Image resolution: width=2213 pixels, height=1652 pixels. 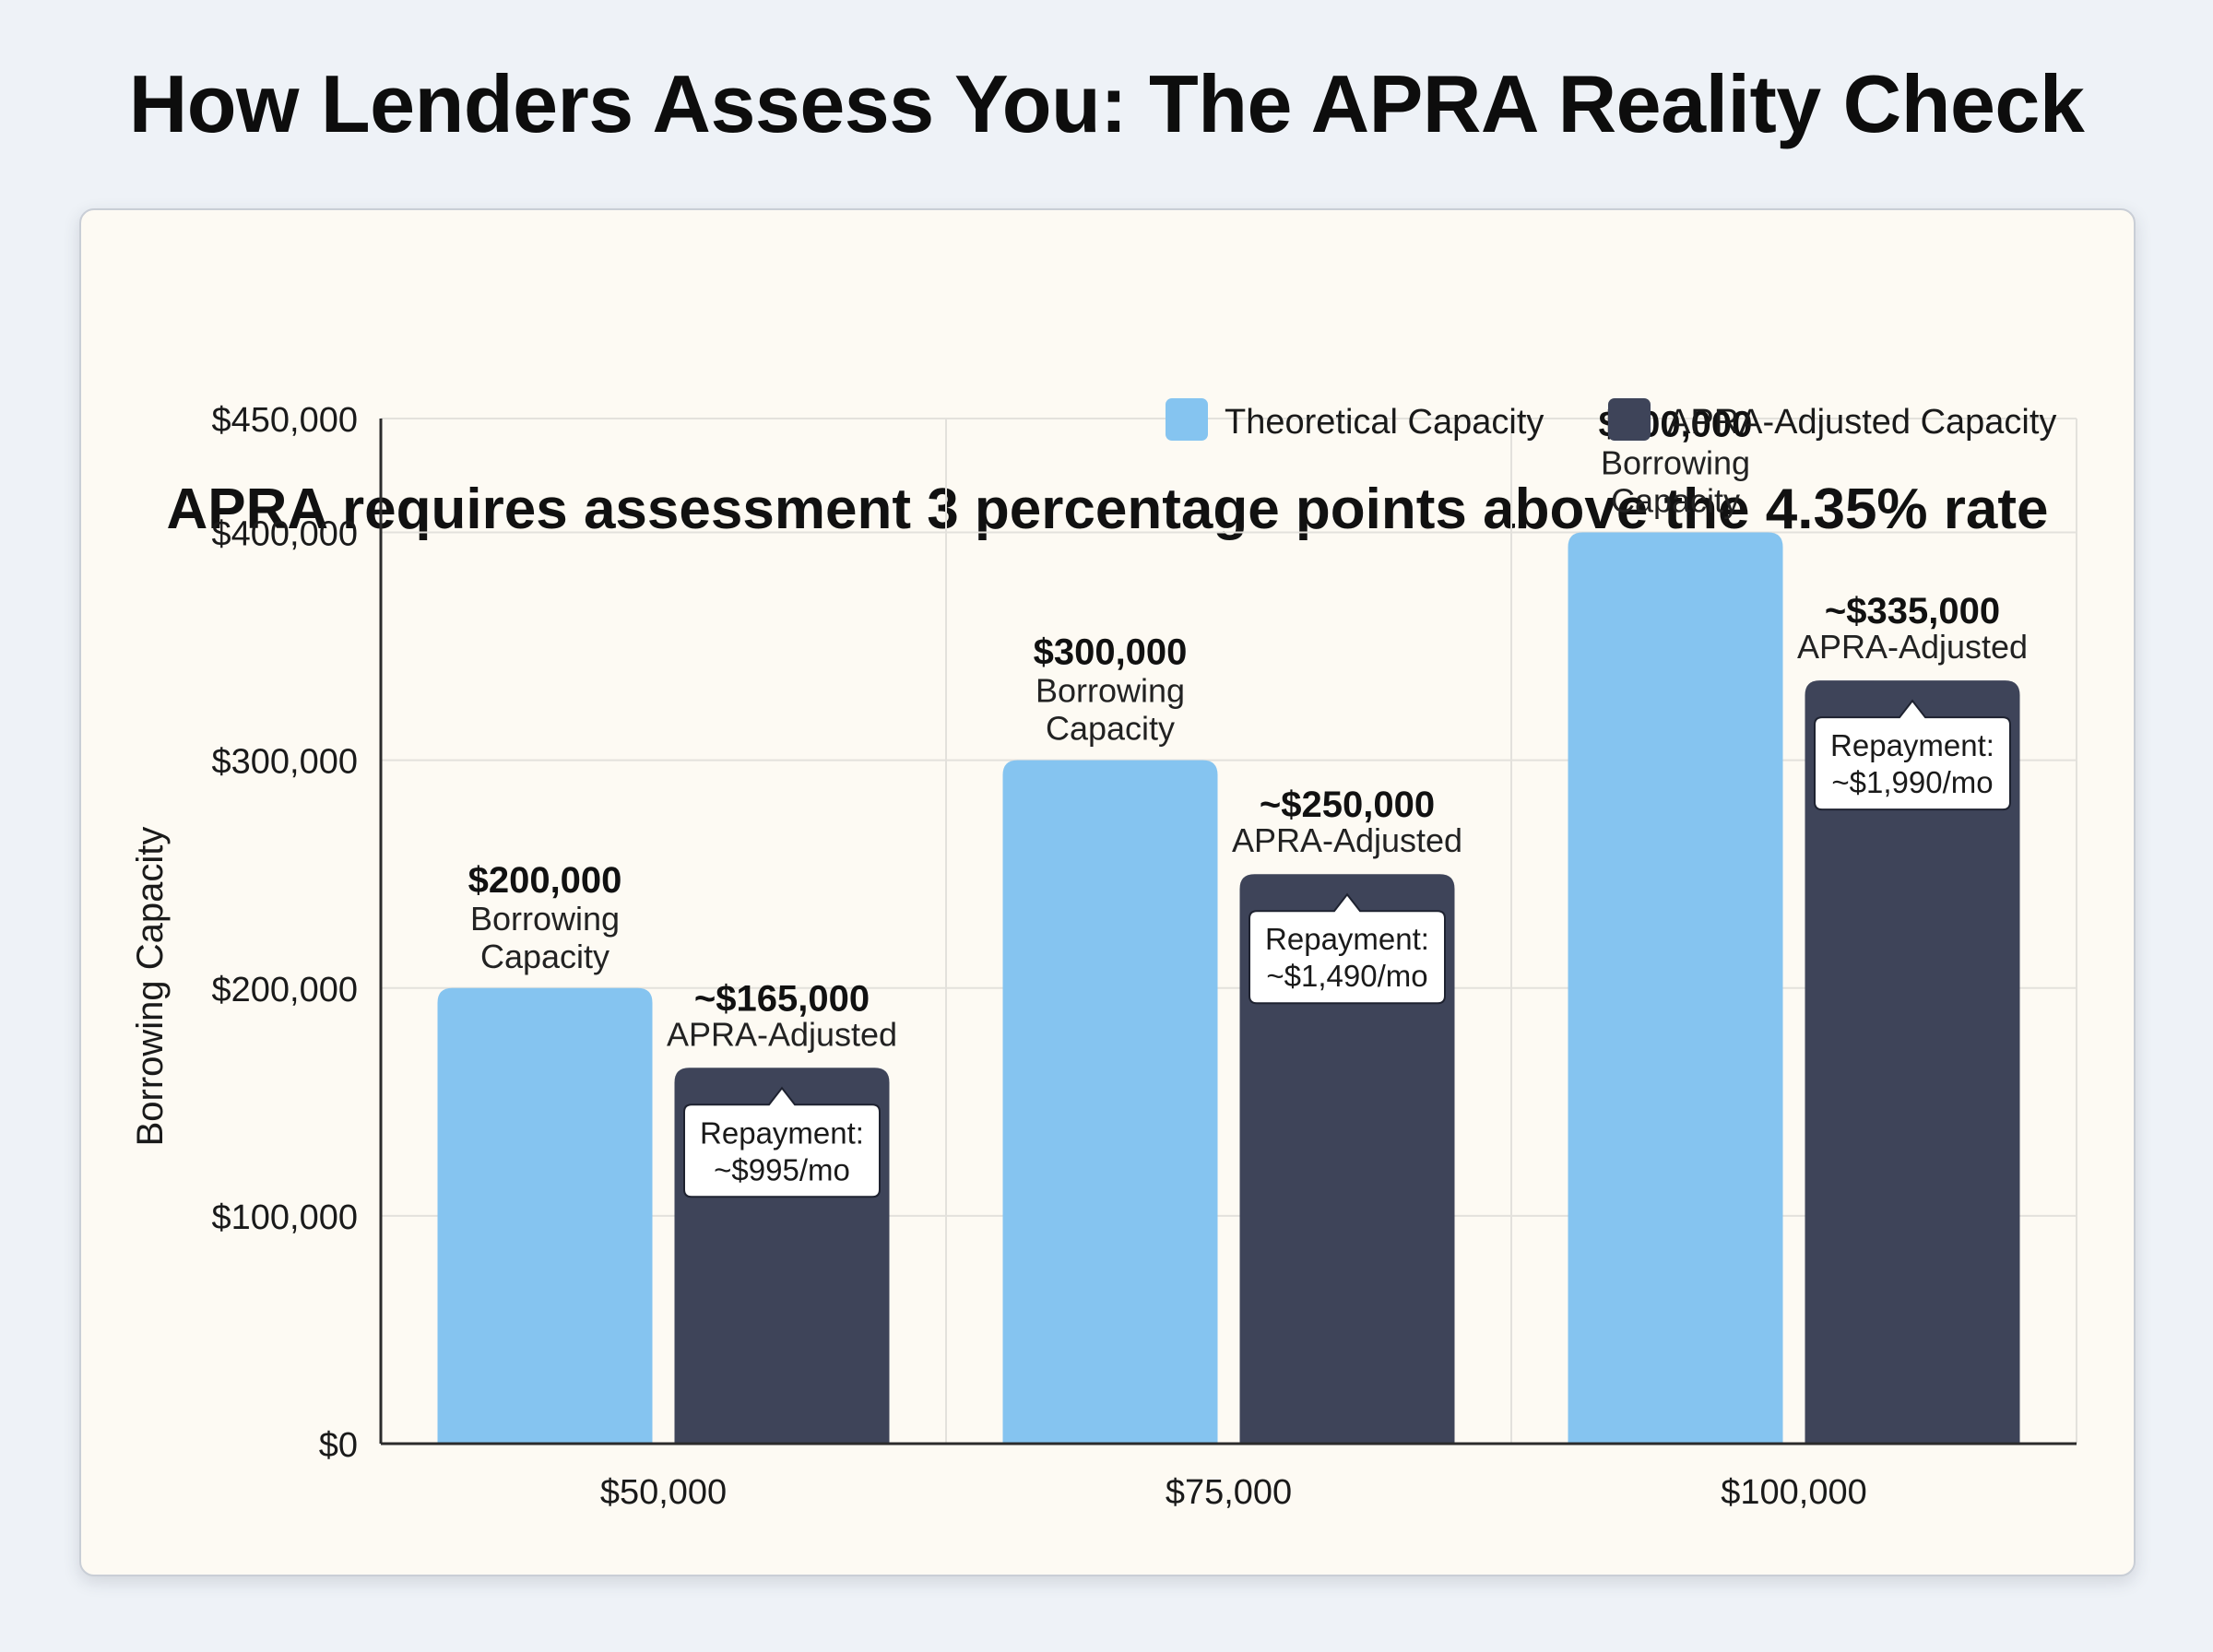 What do you see at coordinates (1384, 422) in the screenshot?
I see `legend-label-theoretical: Theoretical Capacity` at bounding box center [1384, 422].